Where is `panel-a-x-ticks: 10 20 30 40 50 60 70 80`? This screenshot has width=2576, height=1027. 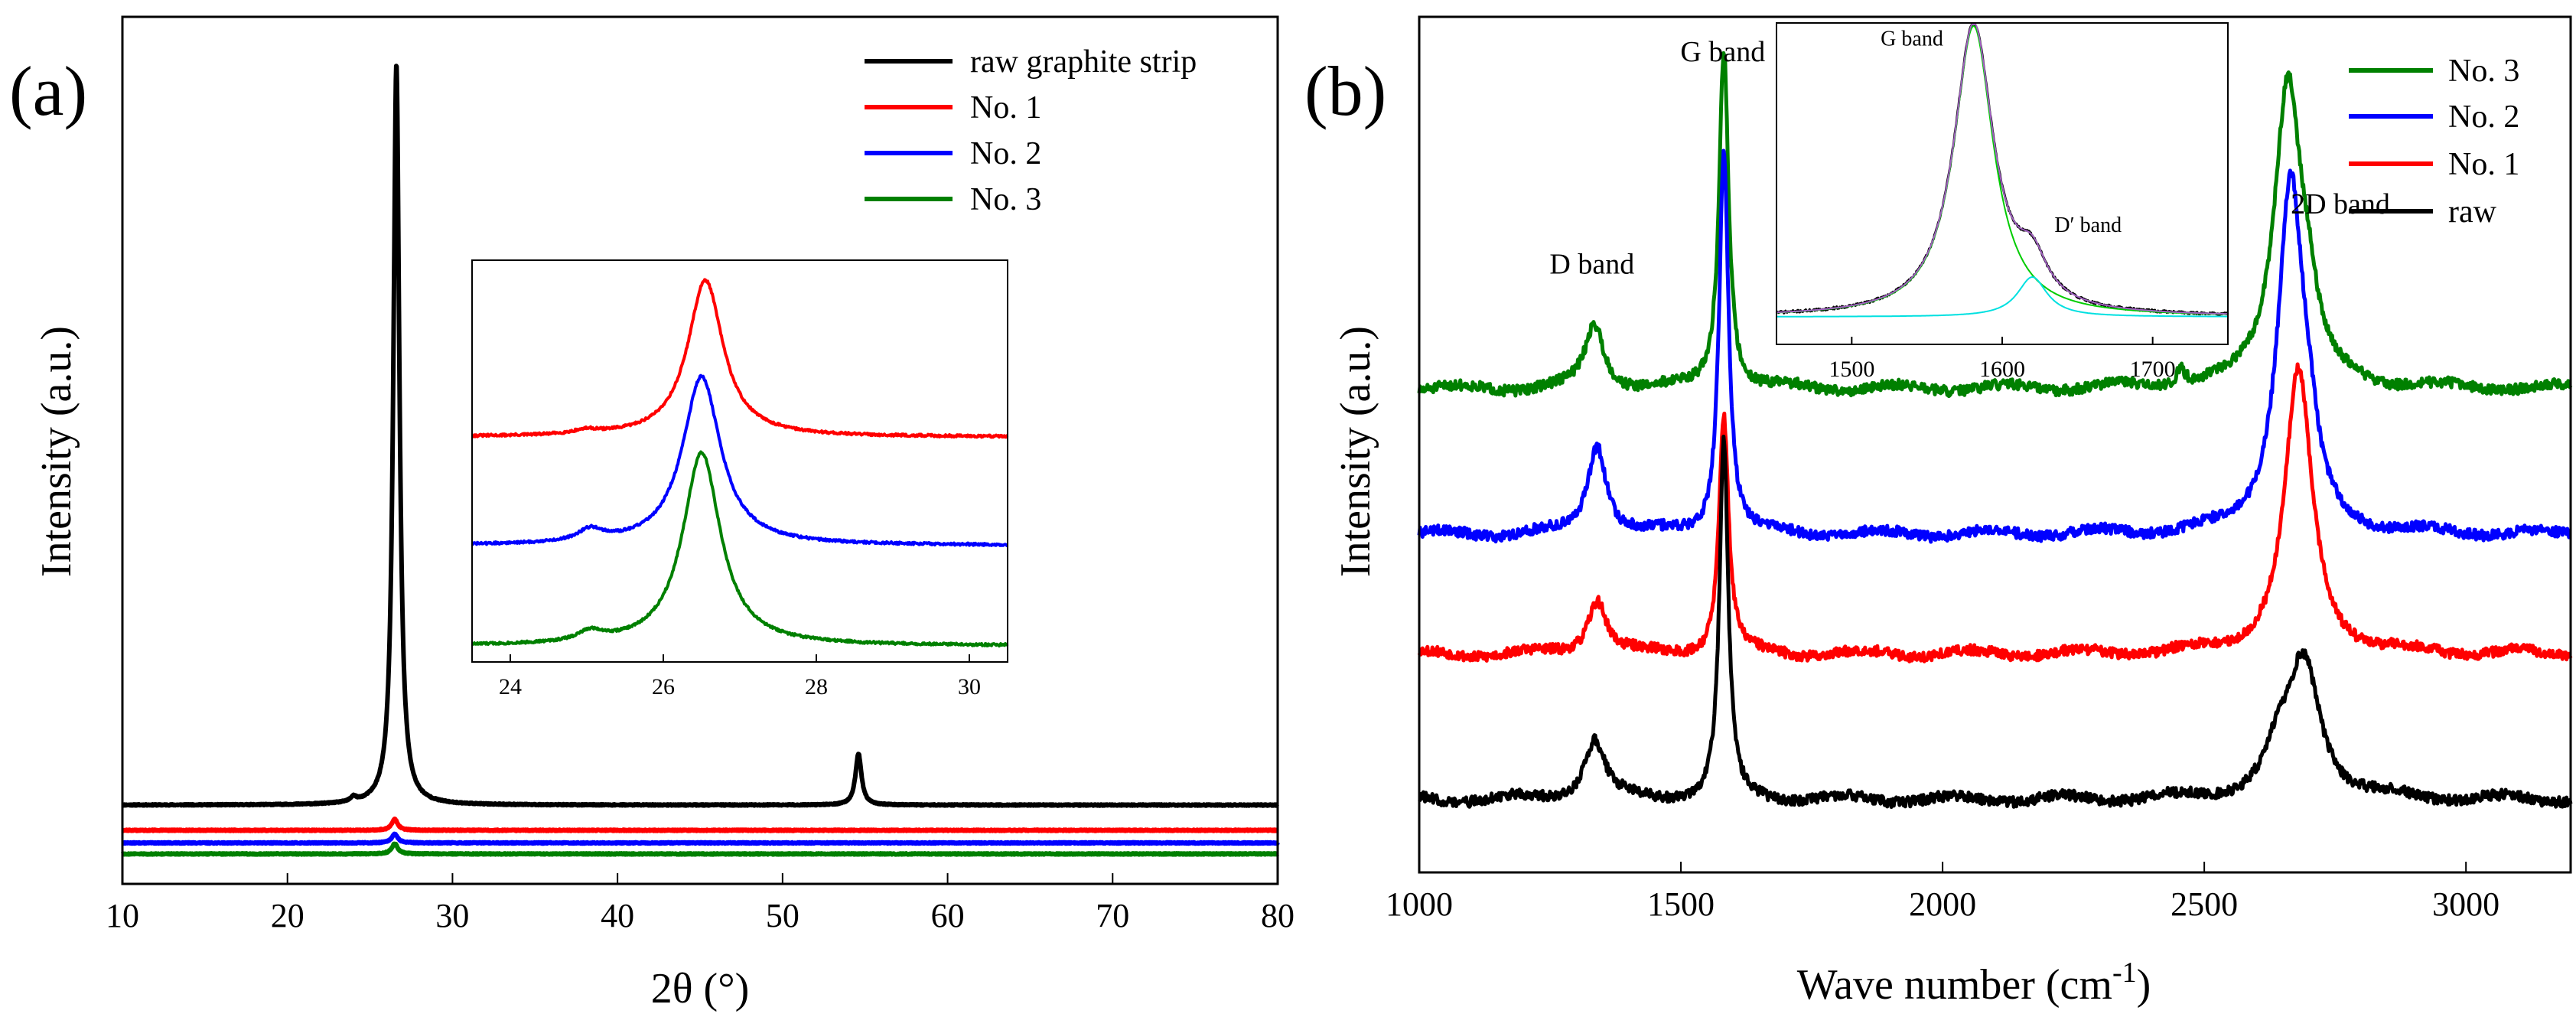 panel-a-x-ticks: 10 20 30 40 50 60 70 80 is located at coordinates (701, 903).